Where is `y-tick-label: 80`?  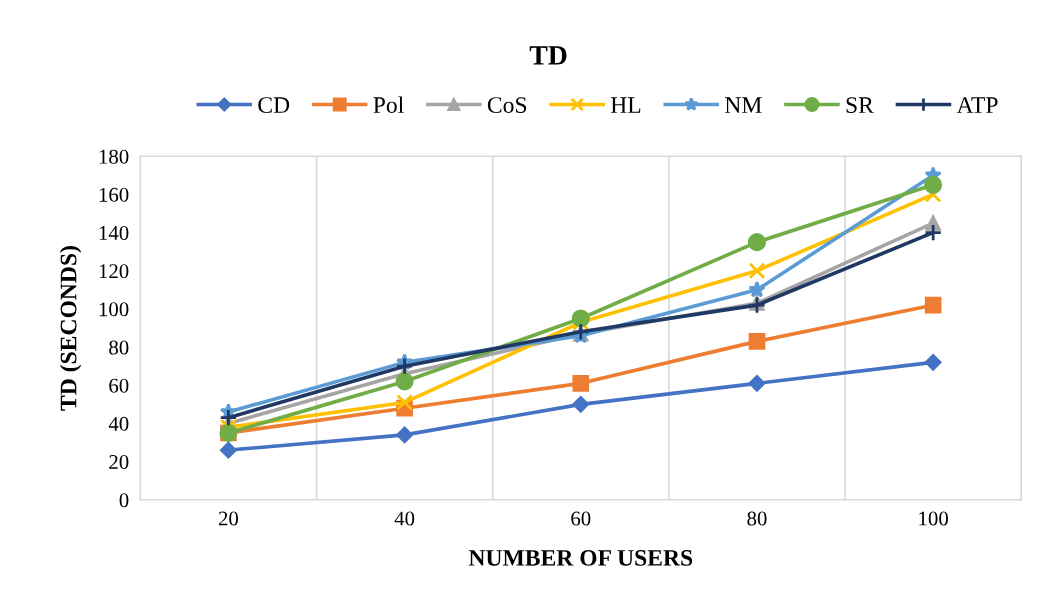
y-tick-label: 80 is located at coordinates (119, 347).